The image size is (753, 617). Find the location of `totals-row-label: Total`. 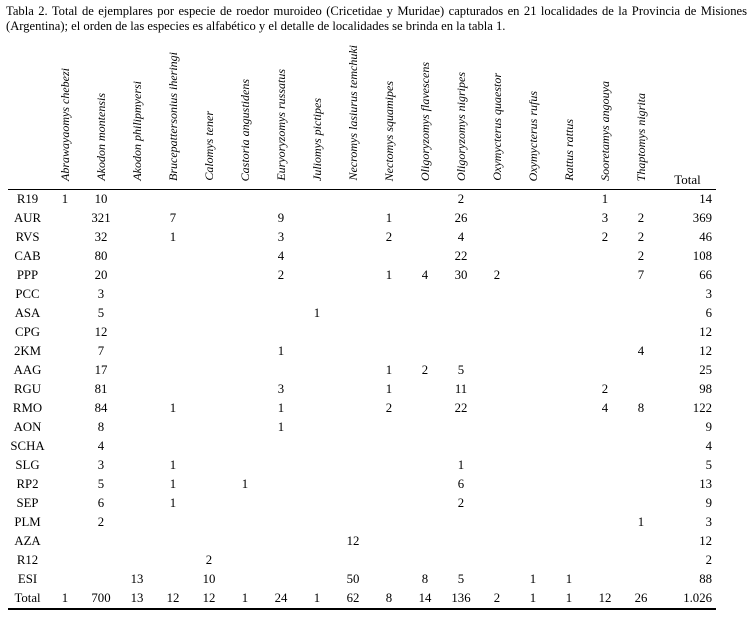

totals-row-label: Total is located at coordinates (27, 599).